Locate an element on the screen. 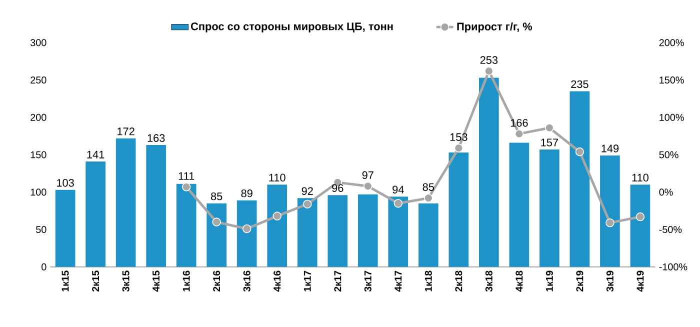 This screenshot has width=700, height=327. data-label: 89 is located at coordinates (246, 193).